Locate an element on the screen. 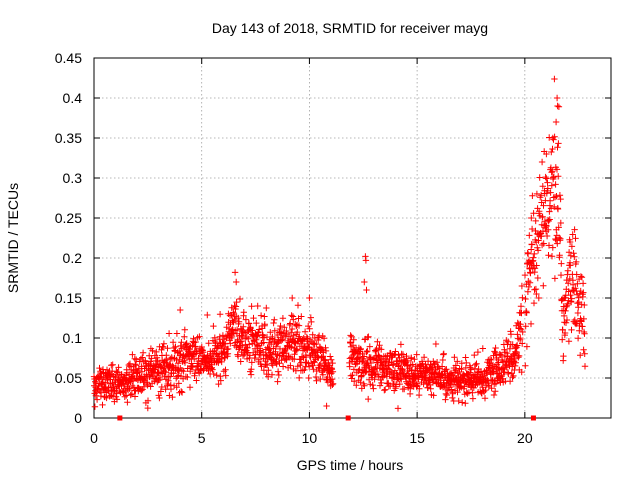 This screenshot has height=480, width=640. y-tick-label: 0.1 is located at coordinates (73, 338).